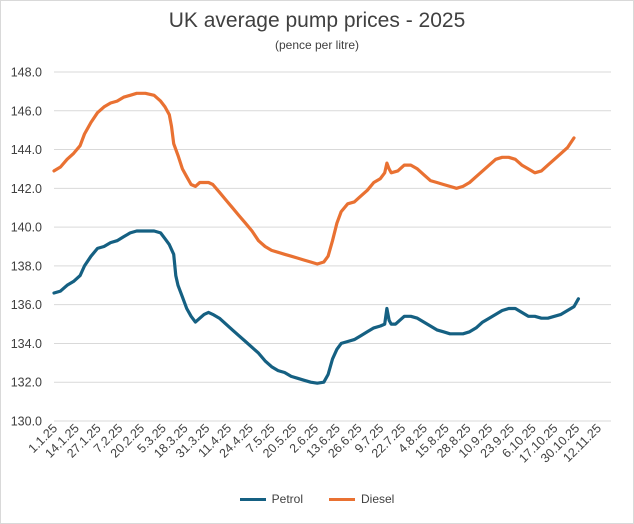  Describe the element at coordinates (26, 150) in the screenshot. I see `y-tick-label: 144.0` at that location.